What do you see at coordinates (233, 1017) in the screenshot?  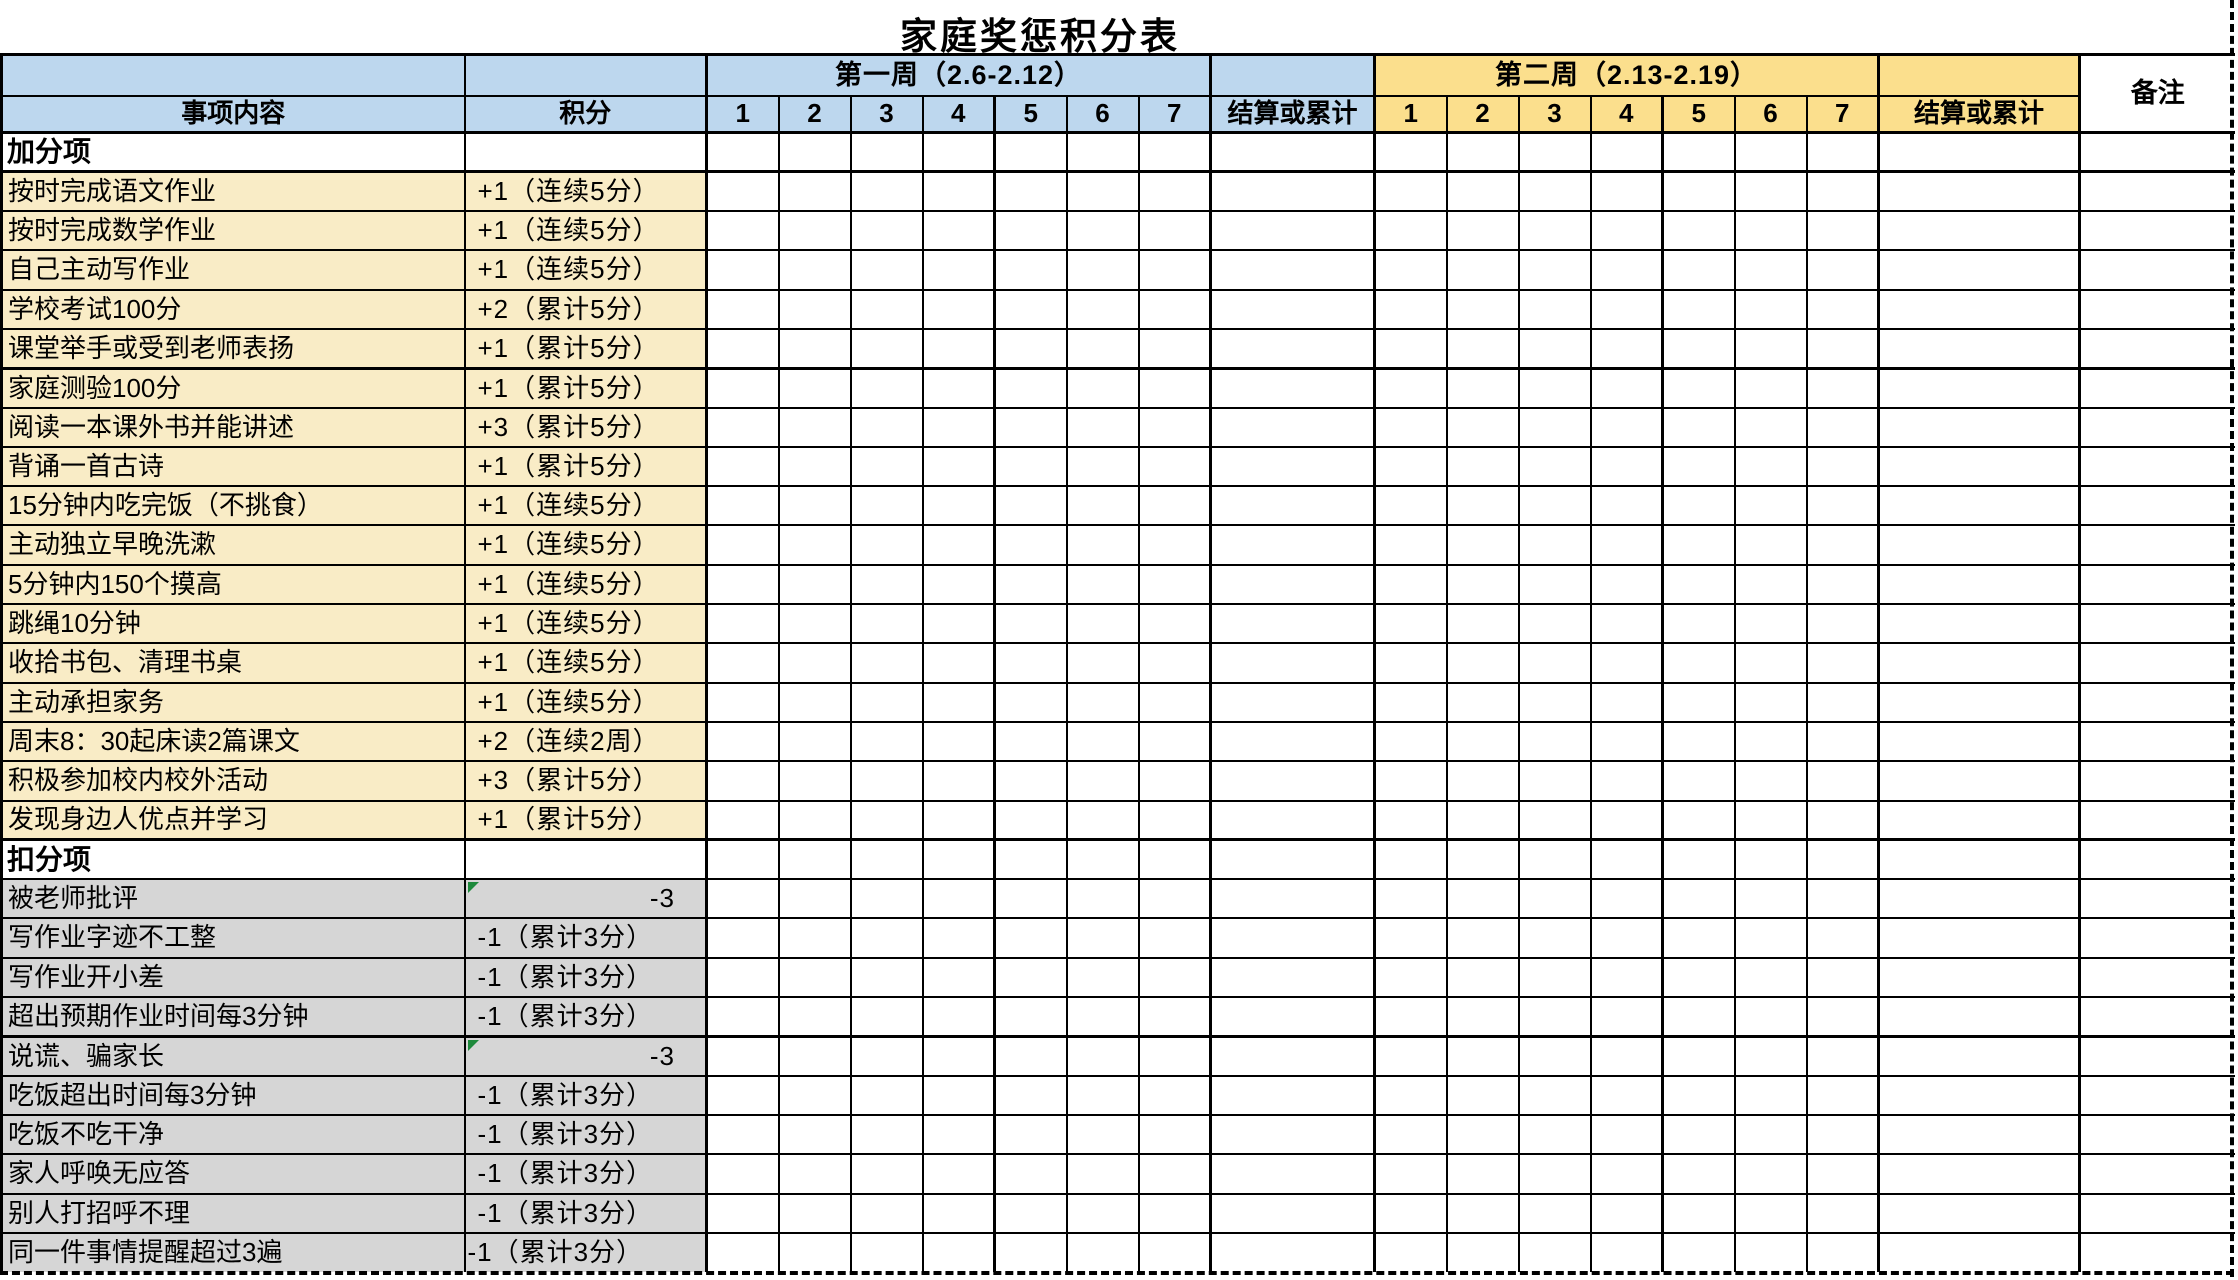 I see `item-cell: 超出预期作业时间每3分钟` at bounding box center [233, 1017].